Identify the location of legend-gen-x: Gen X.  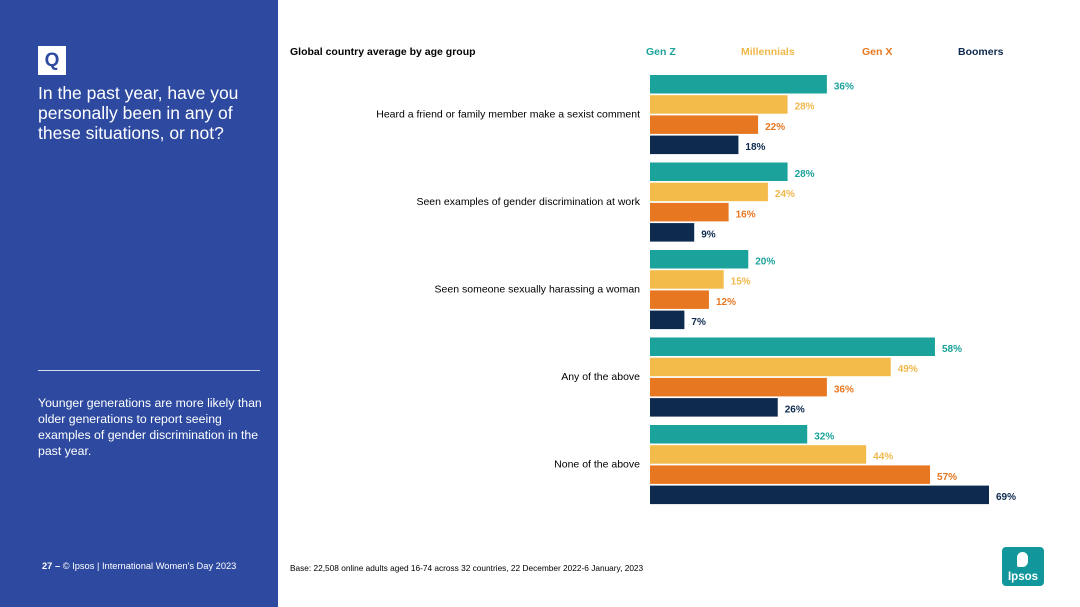
(877, 52).